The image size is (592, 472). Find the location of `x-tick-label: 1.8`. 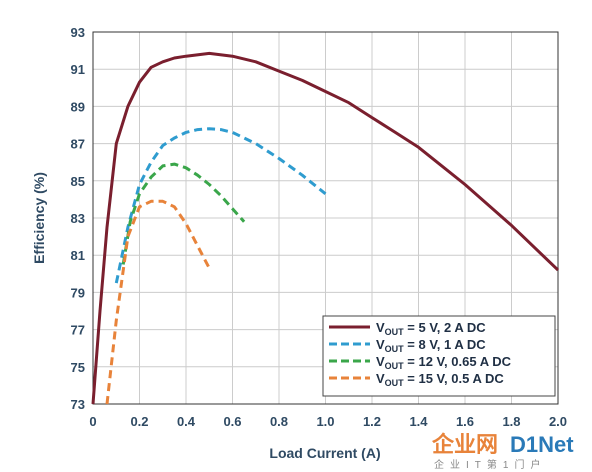

x-tick-label: 1.8 is located at coordinates (511, 421).